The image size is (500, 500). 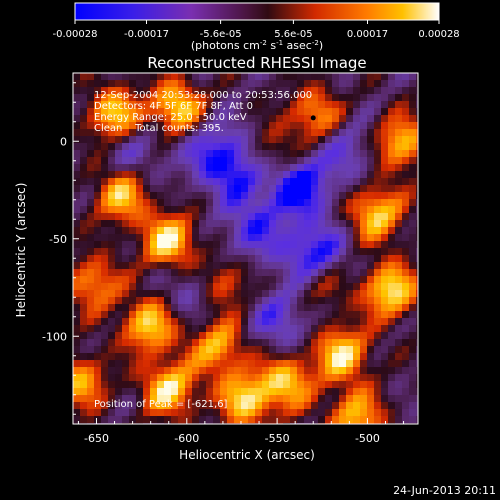 What do you see at coordinates (221, 34) in the screenshot?
I see `colorbar-tick-label: -5.6e-05` at bounding box center [221, 34].